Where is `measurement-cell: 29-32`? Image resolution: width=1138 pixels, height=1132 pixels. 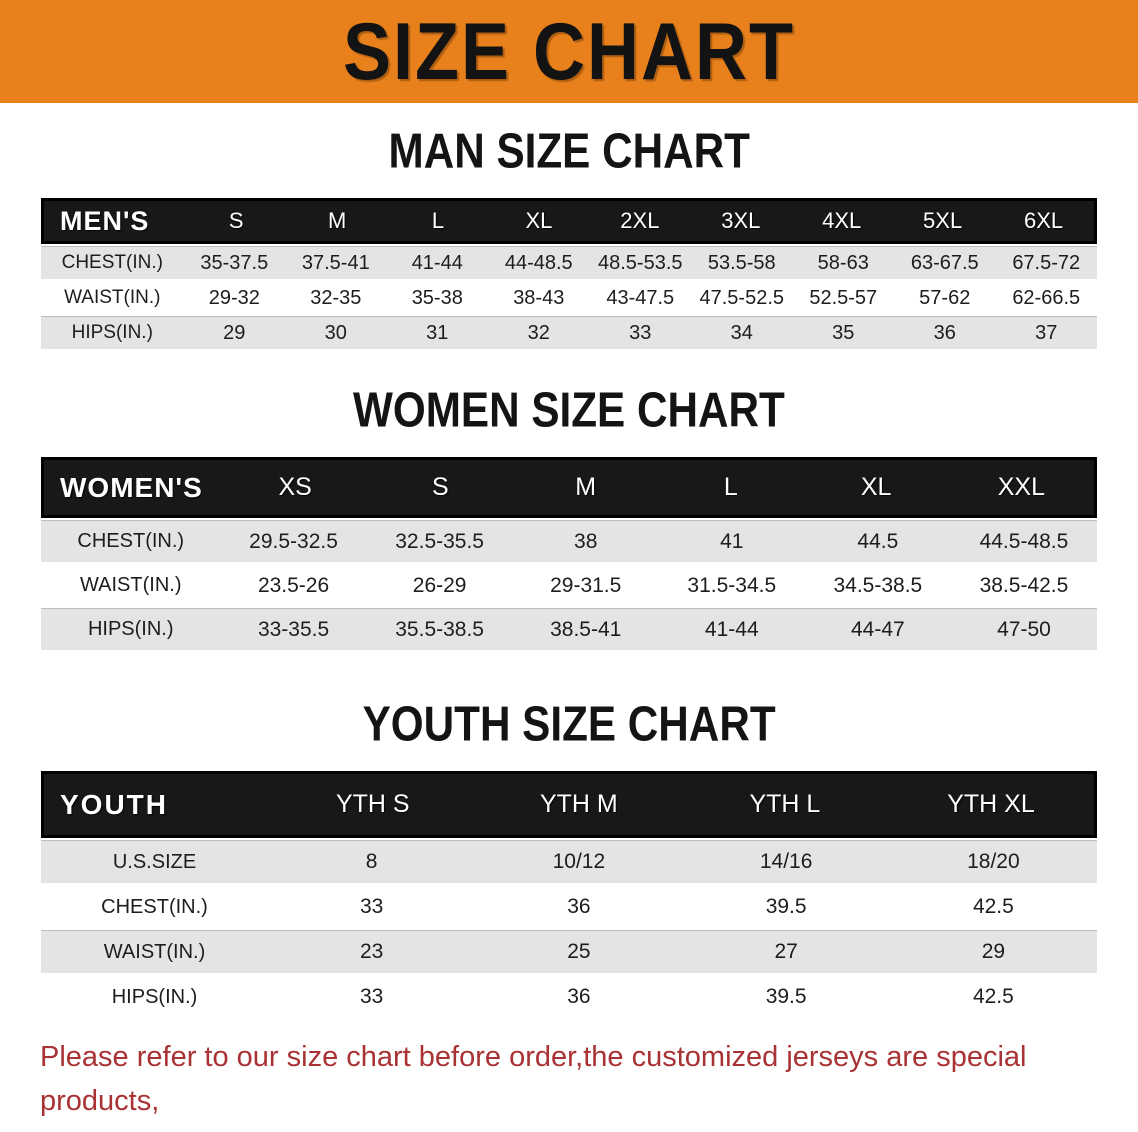 measurement-cell: 29-32 is located at coordinates (234, 297).